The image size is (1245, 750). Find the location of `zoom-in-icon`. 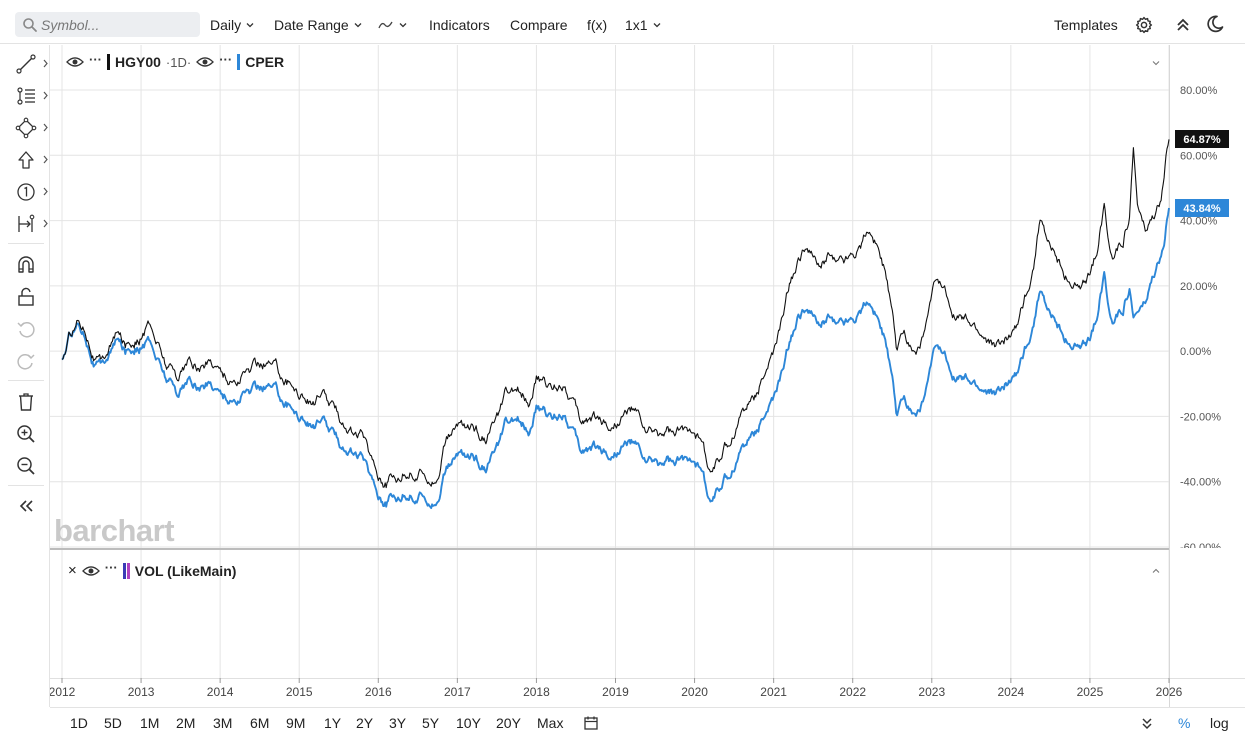

zoom-in-icon is located at coordinates (26, 434).